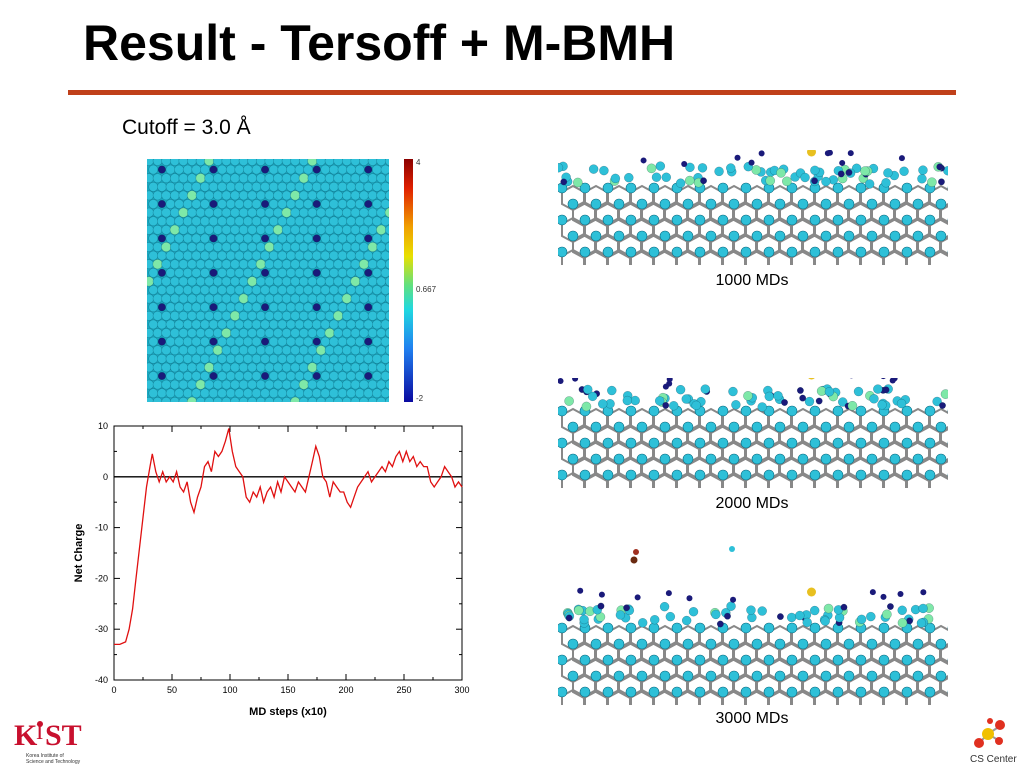  Describe the element at coordinates (172, 690) in the screenshot. I see `x-tick-label: 50` at that location.